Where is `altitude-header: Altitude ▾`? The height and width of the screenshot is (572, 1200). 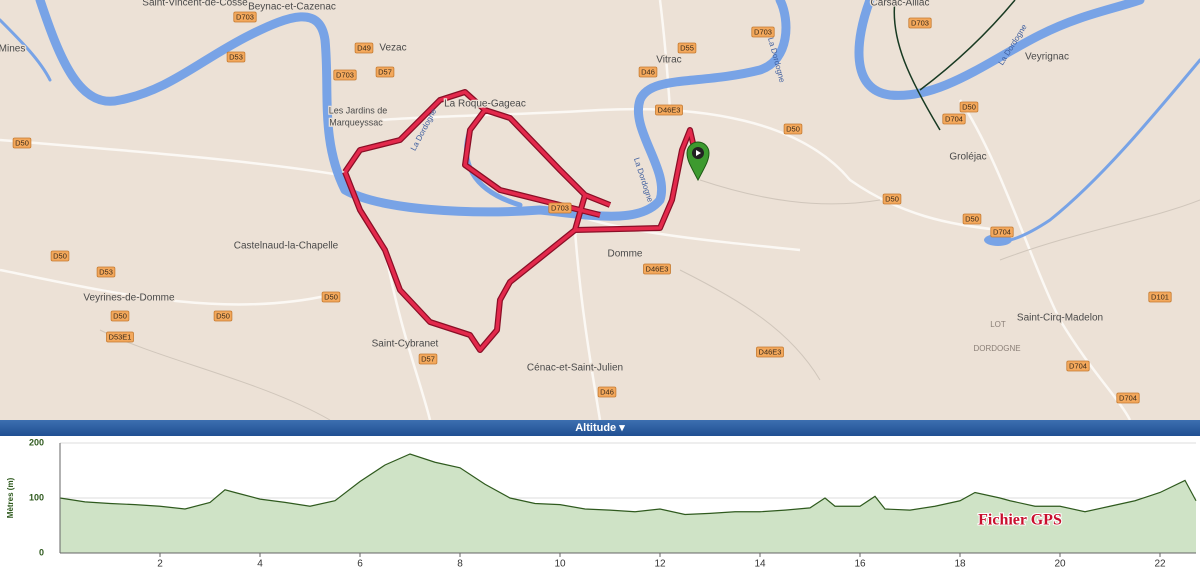 altitude-header: Altitude ▾ is located at coordinates (600, 428).